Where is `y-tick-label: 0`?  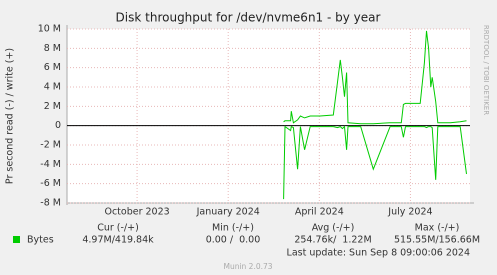 y-tick-label: 0 is located at coordinates (58, 125).